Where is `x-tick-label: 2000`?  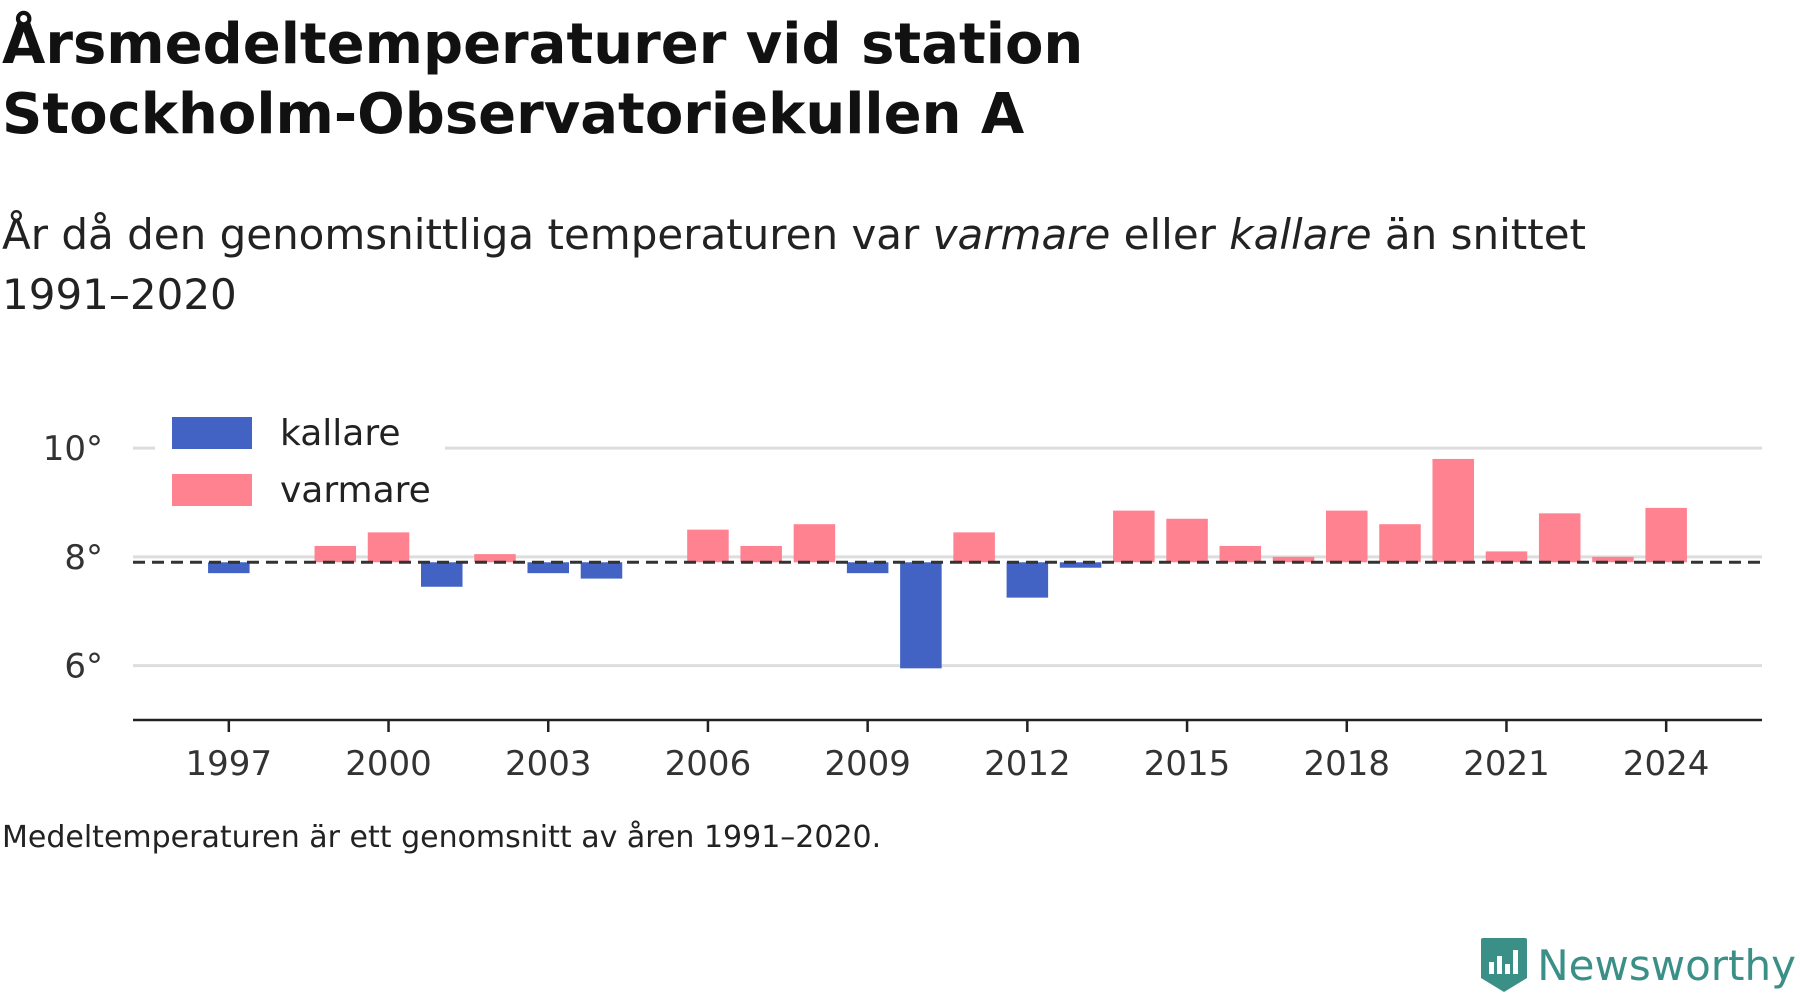 x-tick-label: 2000 is located at coordinates (388, 764).